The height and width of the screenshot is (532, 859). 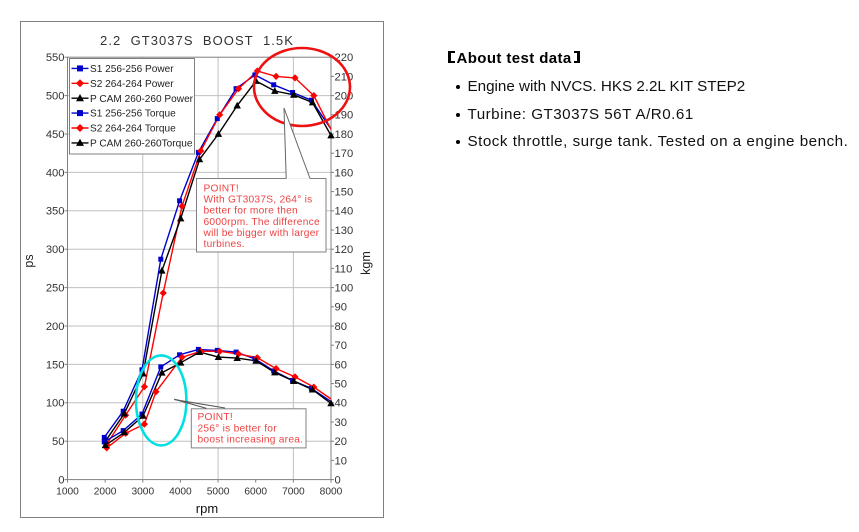 I want to click on svg-text: 70, so click(x=341, y=346).